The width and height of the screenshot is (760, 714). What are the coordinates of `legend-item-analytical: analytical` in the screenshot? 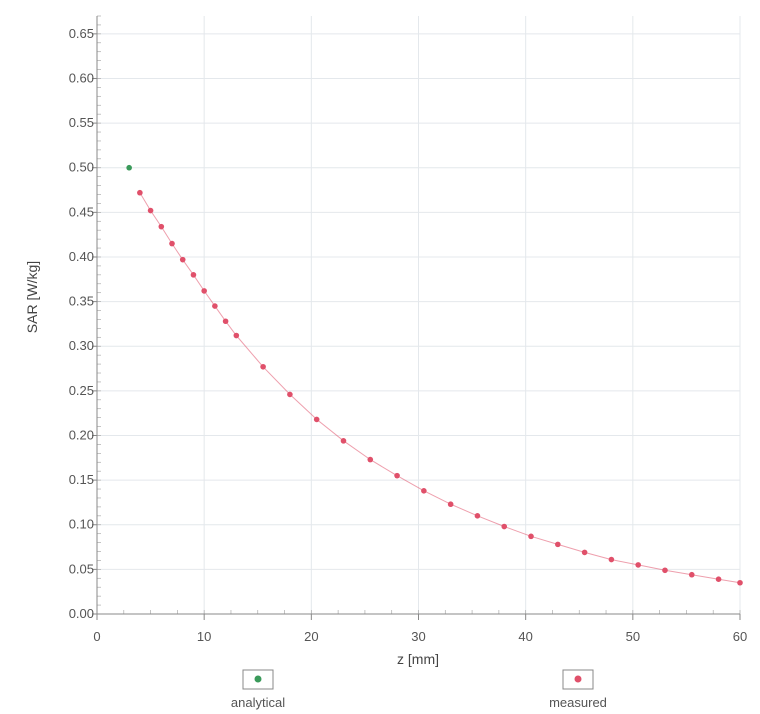 It's located at (258, 689).